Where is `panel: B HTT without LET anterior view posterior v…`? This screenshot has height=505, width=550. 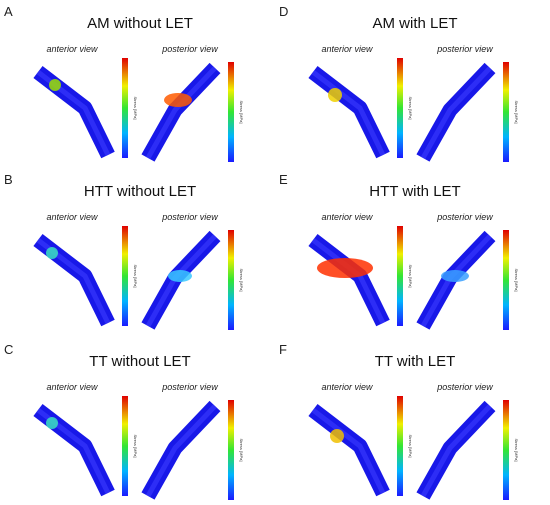 panel: B HTT without LET anterior view posterior v… is located at coordinates (124, 251).